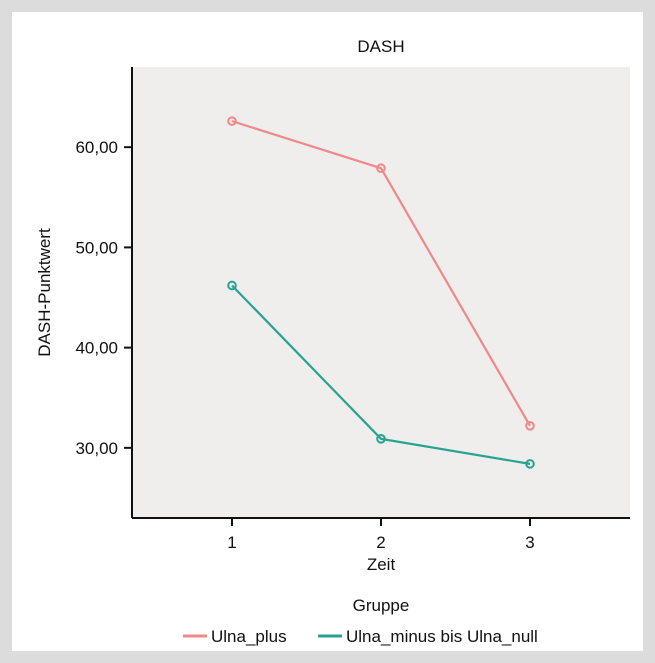  I want to click on x-tick-label: 1, so click(231, 542).